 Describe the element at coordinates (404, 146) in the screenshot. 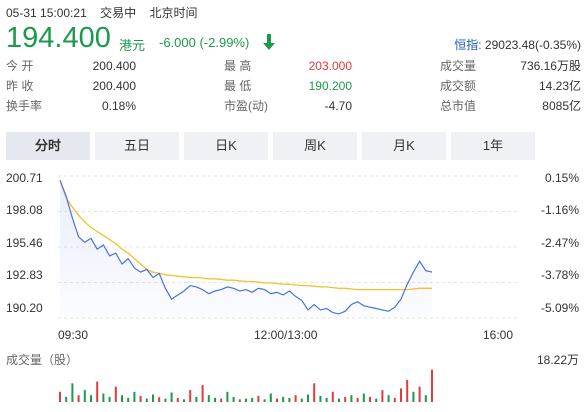

I see `tab-monthly-k: 月K` at that location.